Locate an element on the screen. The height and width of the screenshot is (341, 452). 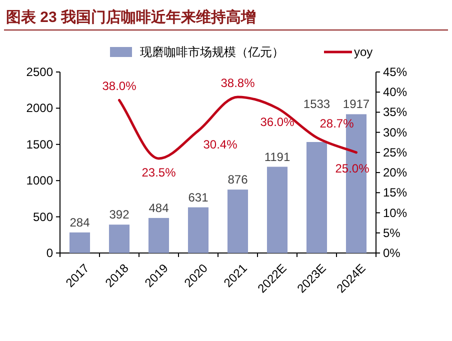
y2-tick-label: 40% is located at coordinates (395, 92).